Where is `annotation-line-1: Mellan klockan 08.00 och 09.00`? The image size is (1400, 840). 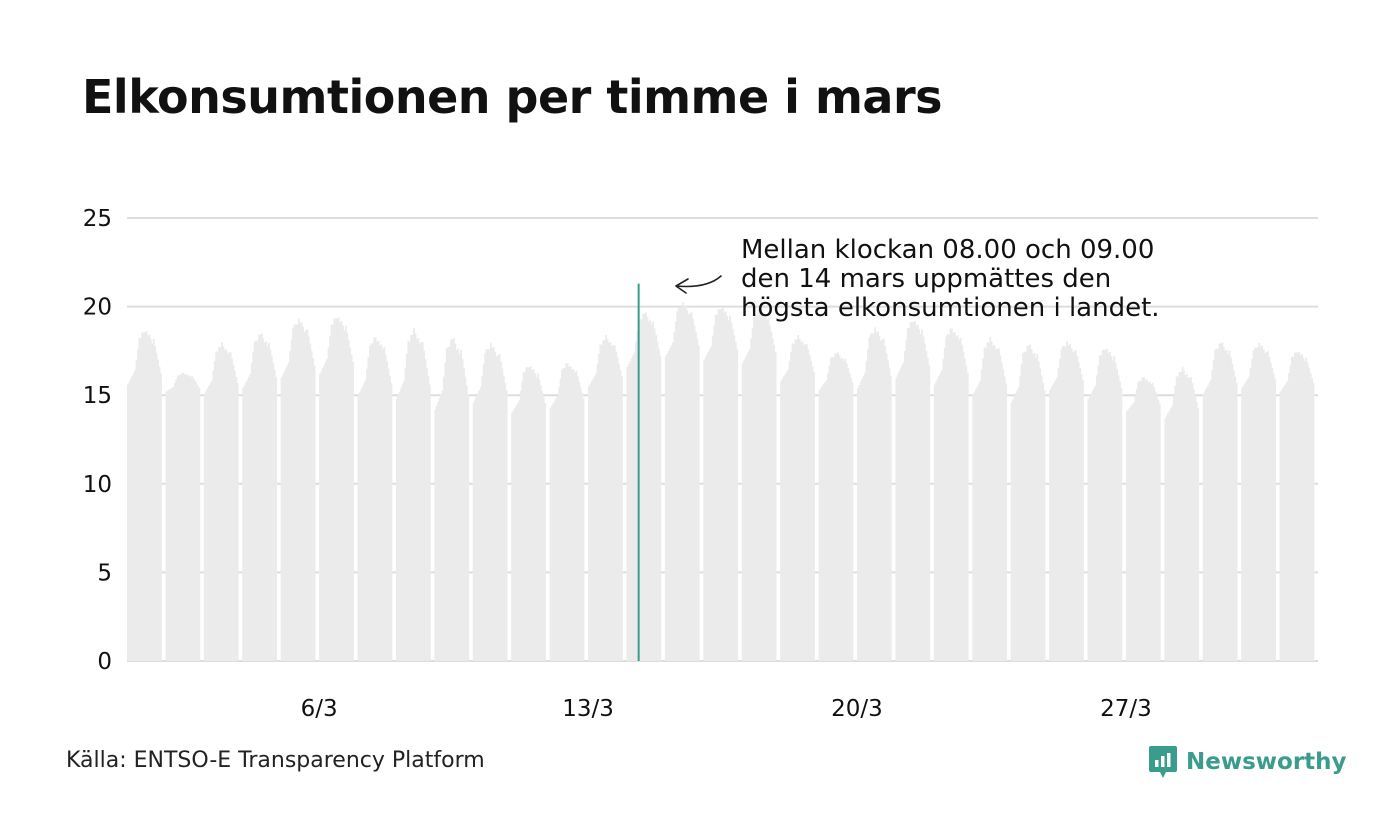
annotation-line-1: Mellan klockan 08.00 och 09.00 is located at coordinates (947, 250).